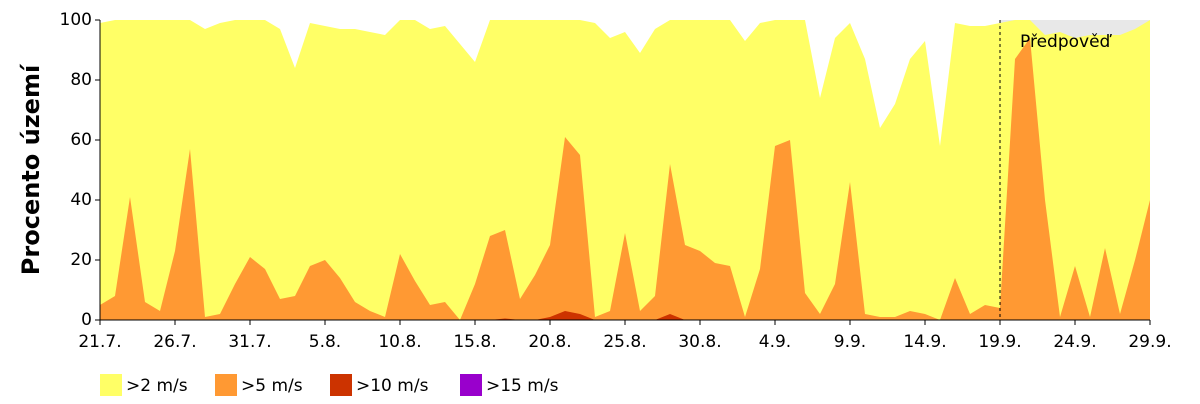  What do you see at coordinates (86, 320) in the screenshot?
I see `y-tick-label: 0` at bounding box center [86, 320].